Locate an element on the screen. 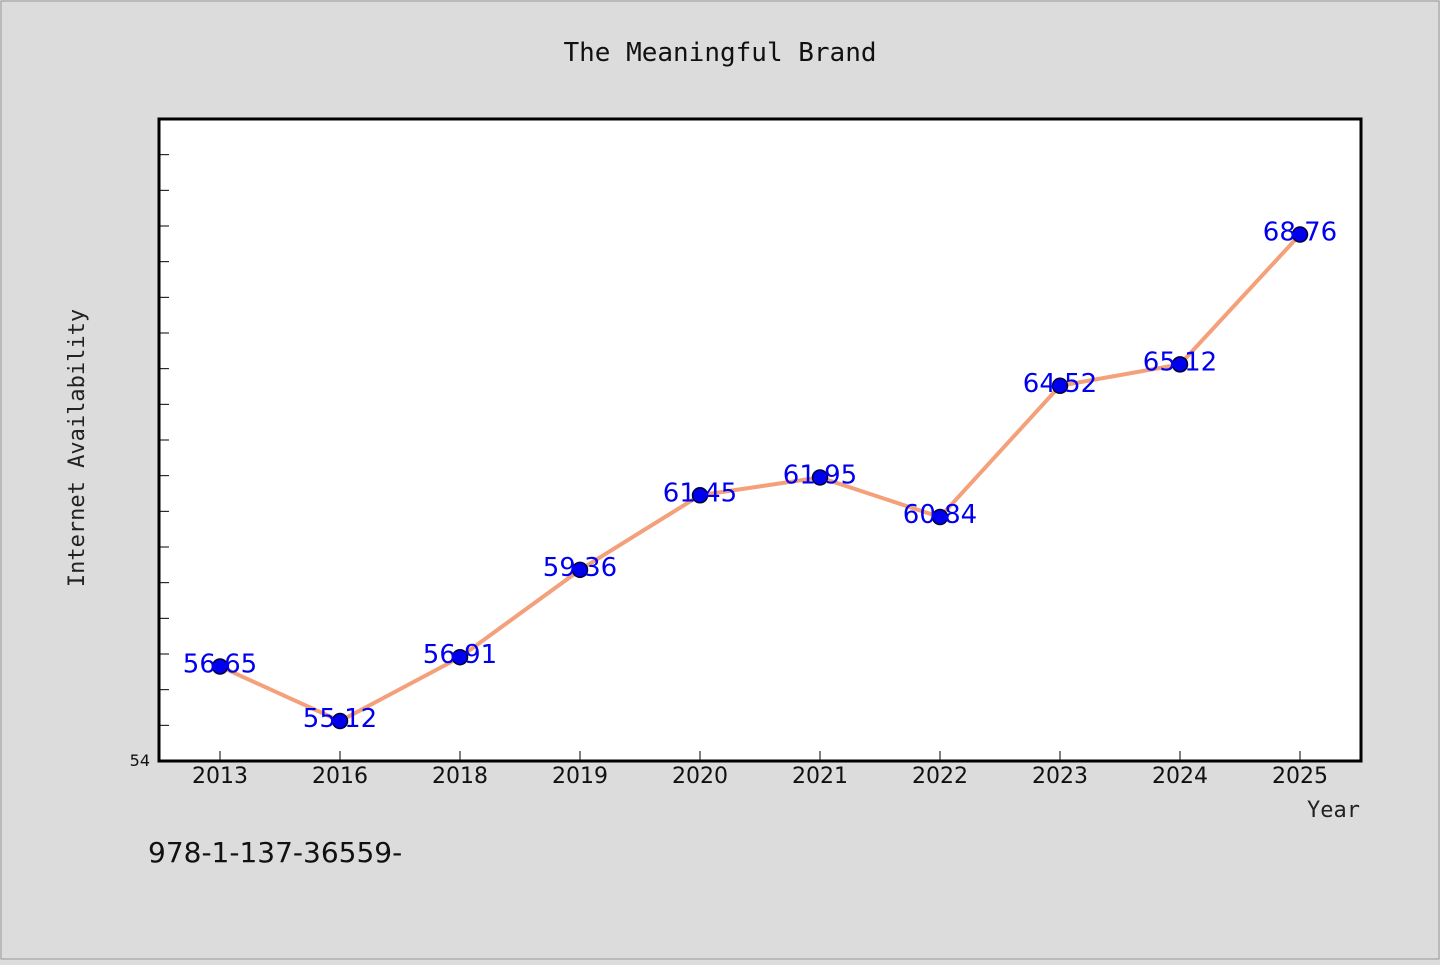  x-axis-tick-label: 2018 is located at coordinates (460, 776).